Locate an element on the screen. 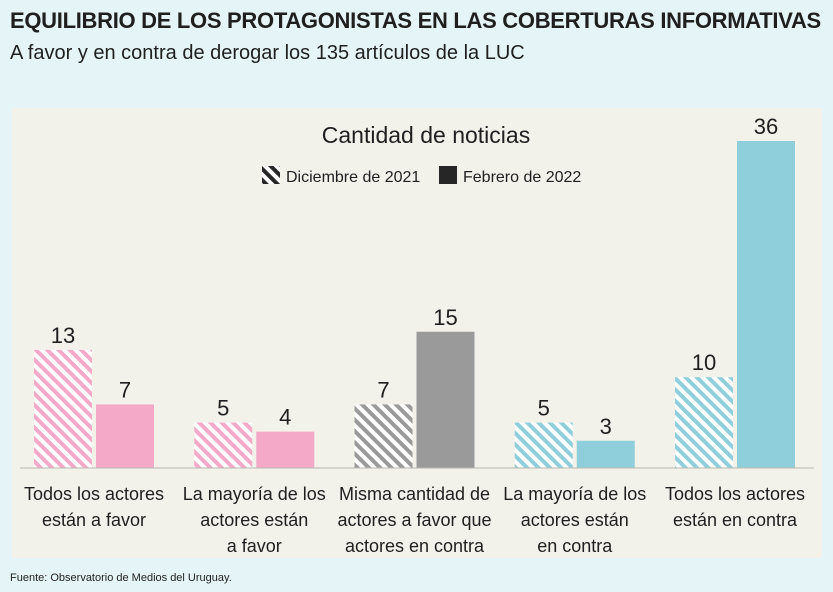  legend-label: Febrero de 2022 is located at coordinates (522, 177).